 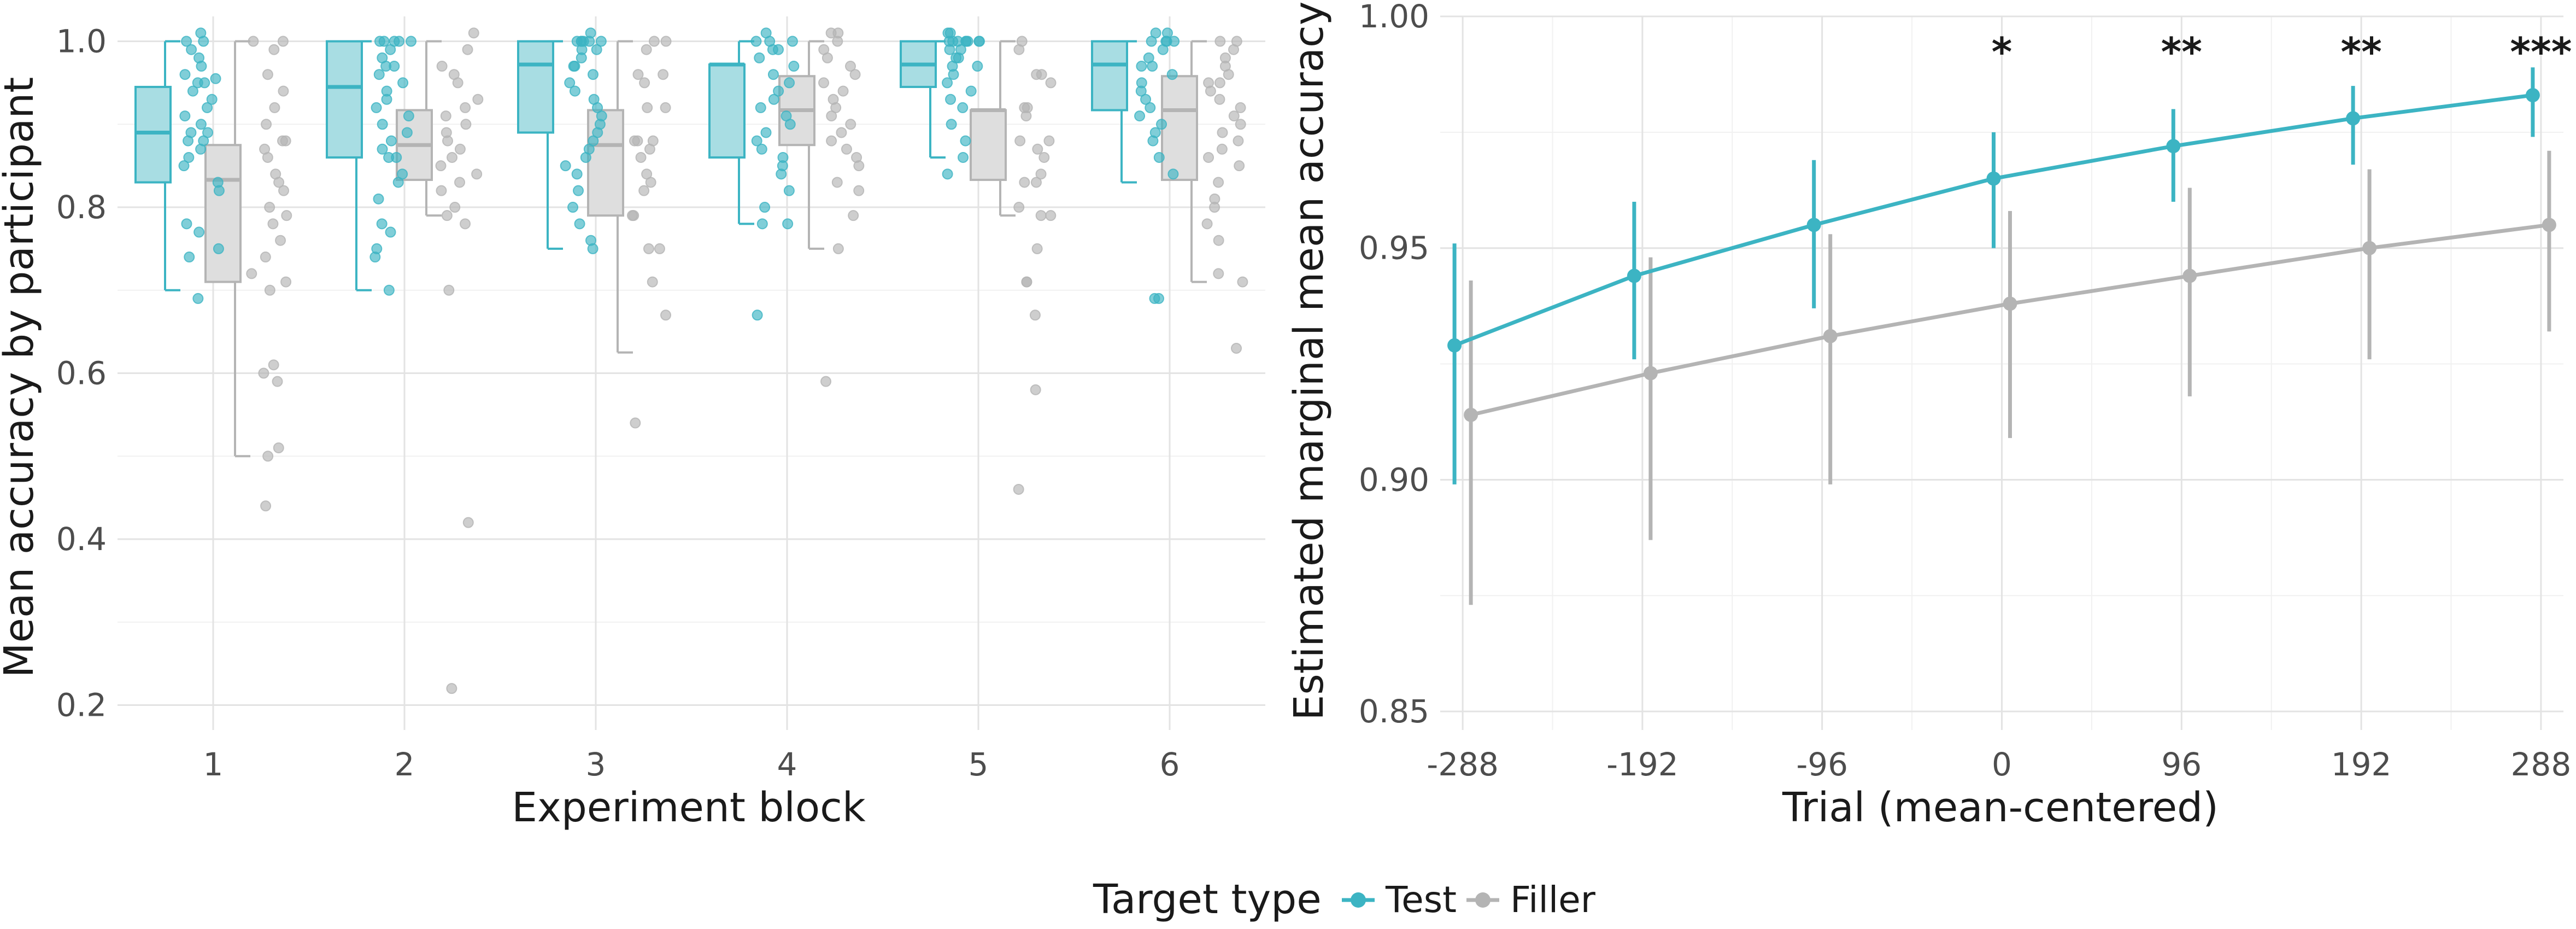 What do you see at coordinates (1553, 900) in the screenshot?
I see `legend-filler-label: Filler` at bounding box center [1553, 900].